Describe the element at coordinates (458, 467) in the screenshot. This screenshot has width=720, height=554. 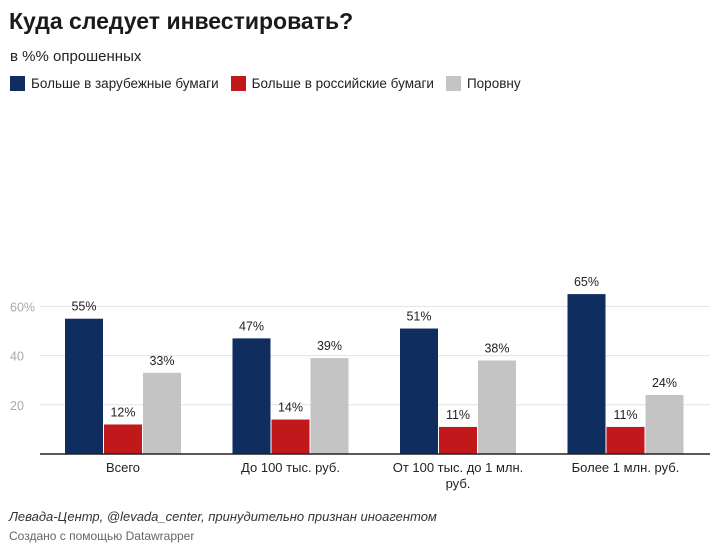
I see `x-tick-label: От 100 тыс. до 1 млн.` at that location.